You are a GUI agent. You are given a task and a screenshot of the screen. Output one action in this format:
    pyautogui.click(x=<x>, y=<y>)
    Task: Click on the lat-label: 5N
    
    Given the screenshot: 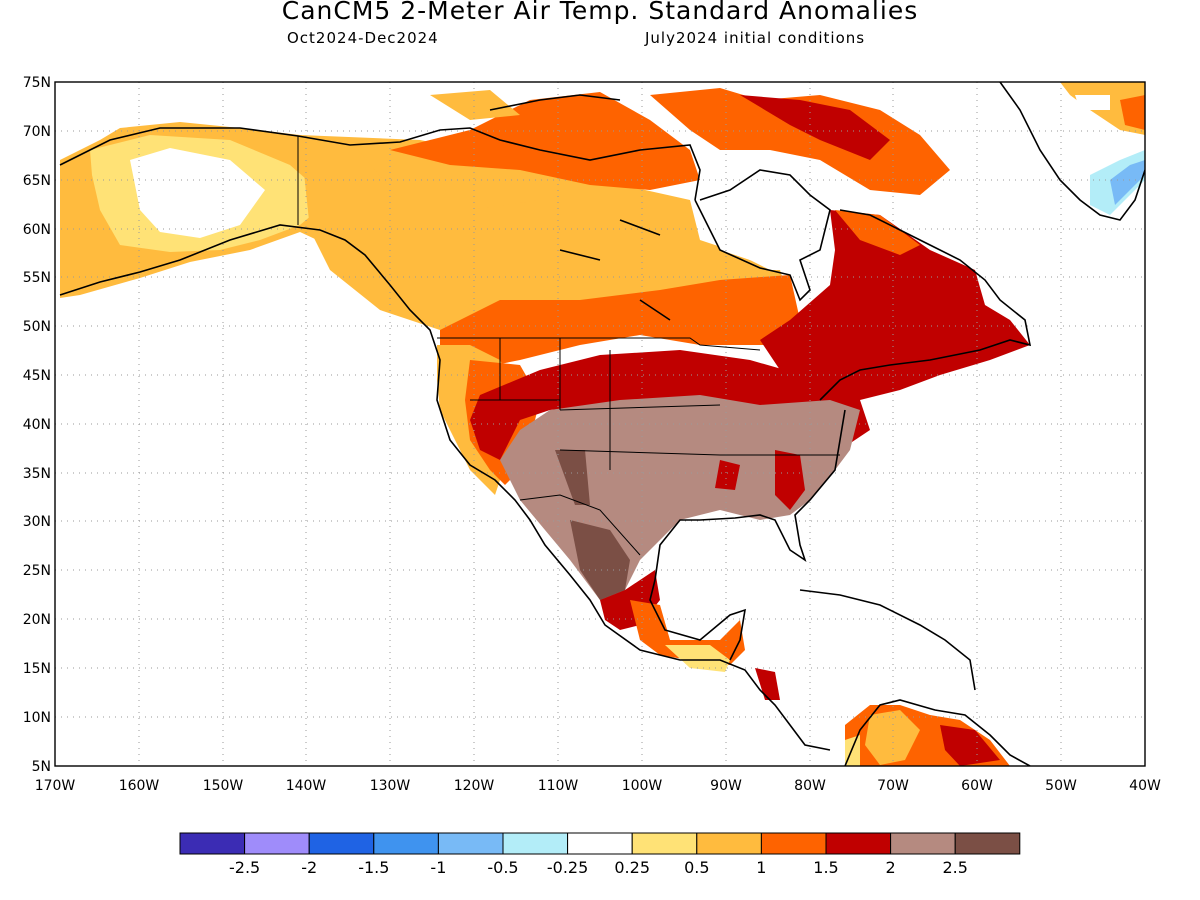 What is the action you would take?
    pyautogui.click(x=41, y=767)
    